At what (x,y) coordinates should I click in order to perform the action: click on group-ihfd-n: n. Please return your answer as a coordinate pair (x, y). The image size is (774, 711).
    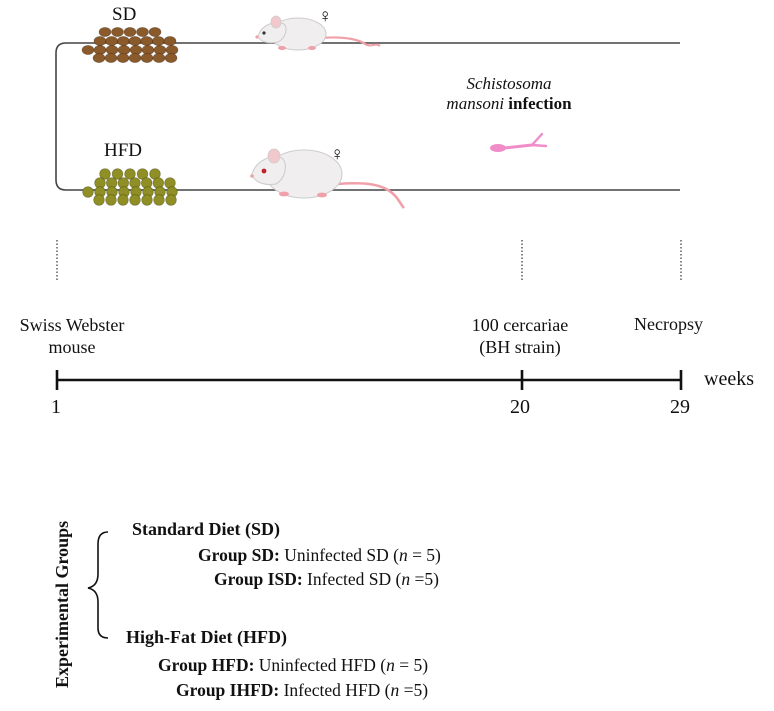
    Looking at the image, I should click on (395, 690).